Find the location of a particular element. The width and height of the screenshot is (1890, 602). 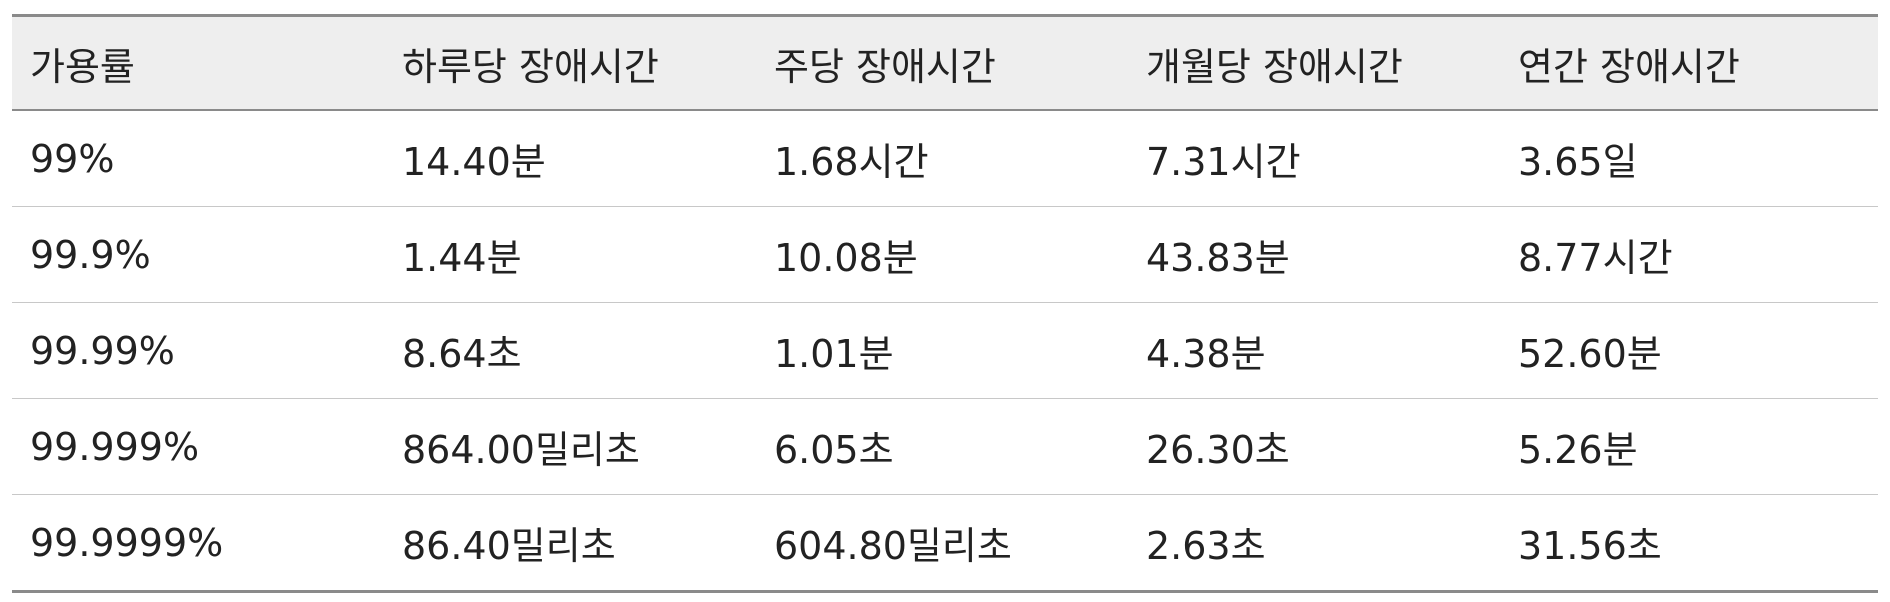

cell-monthly: 43.83분 is located at coordinates (1314, 254).